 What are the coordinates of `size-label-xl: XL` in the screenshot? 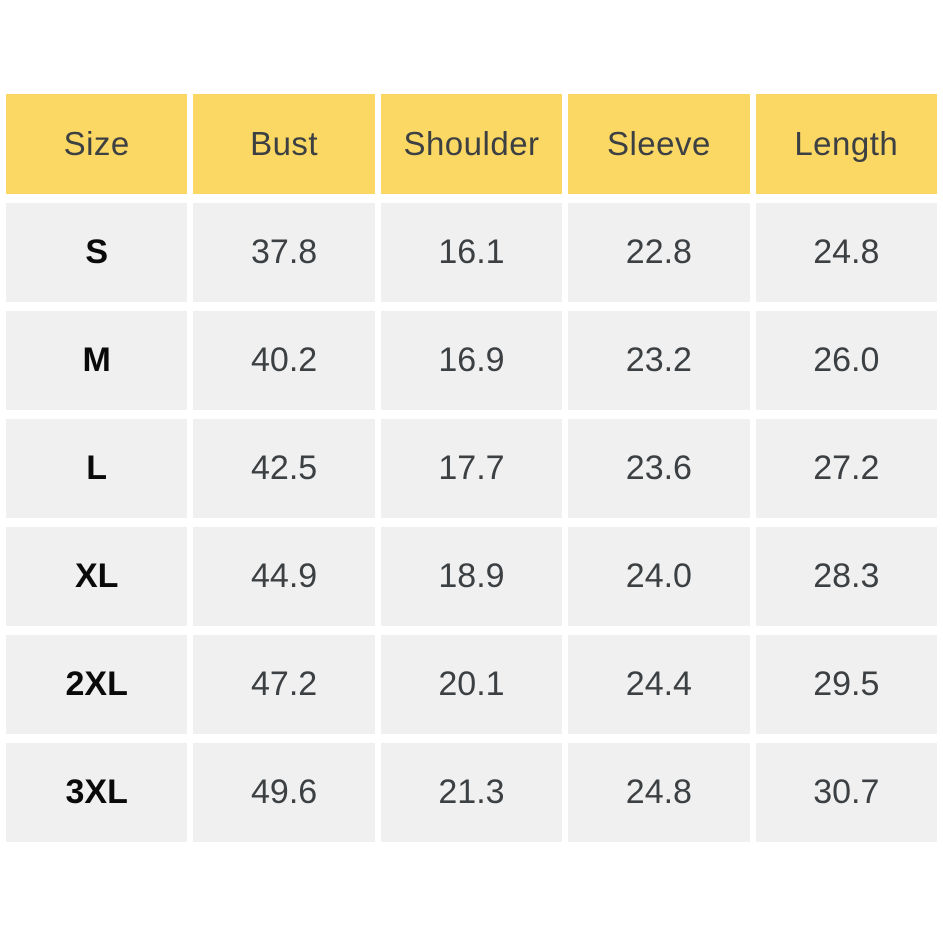 It's located at (97, 576).